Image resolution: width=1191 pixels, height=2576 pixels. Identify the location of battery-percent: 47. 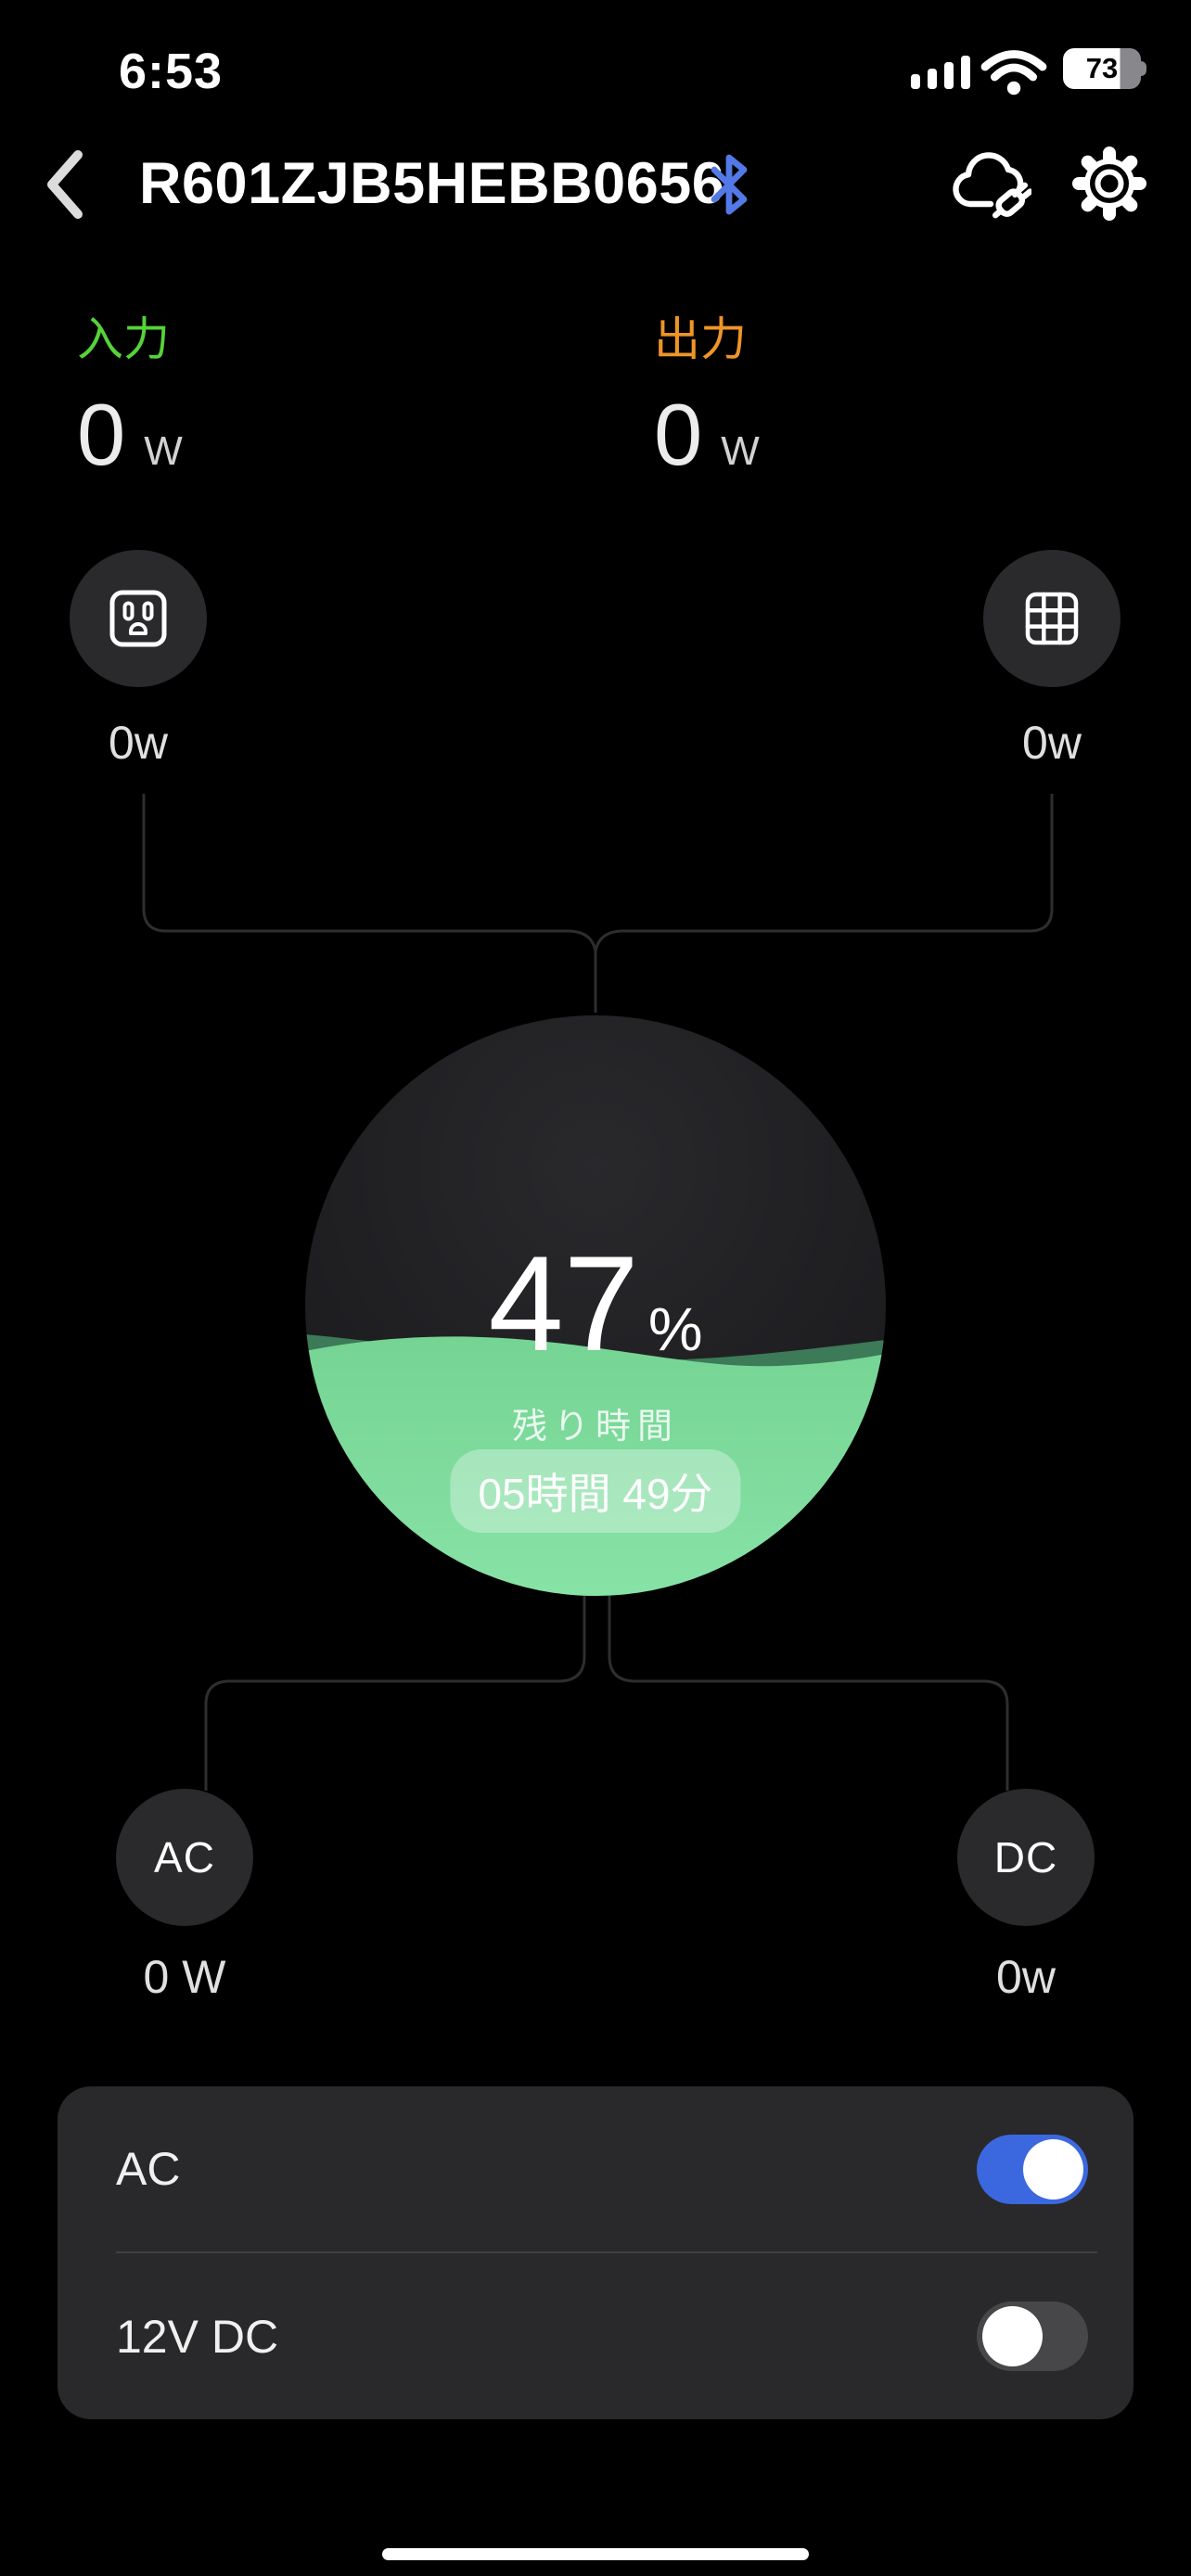
(563, 1304).